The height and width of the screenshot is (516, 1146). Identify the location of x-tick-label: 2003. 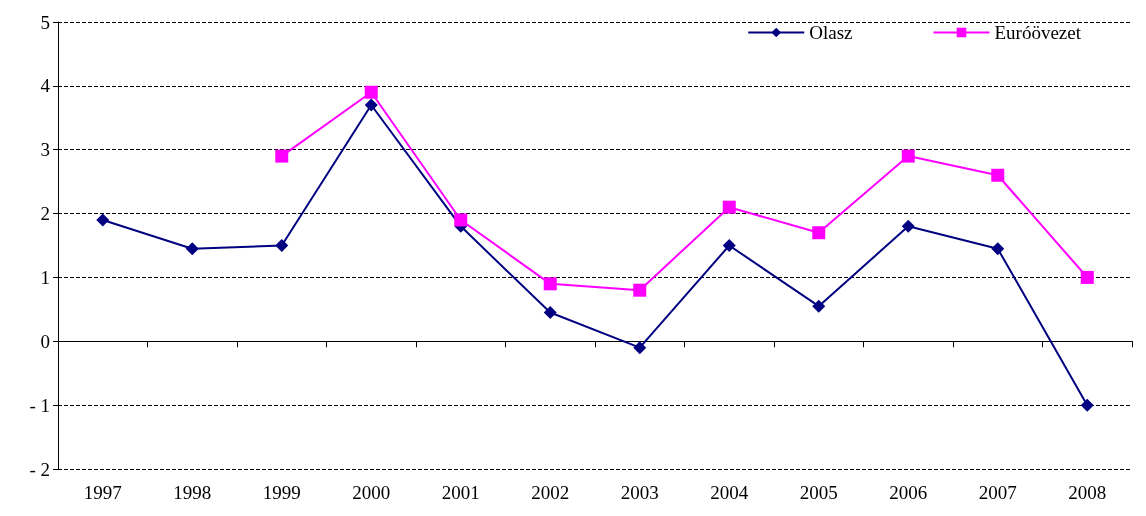
(639, 492).